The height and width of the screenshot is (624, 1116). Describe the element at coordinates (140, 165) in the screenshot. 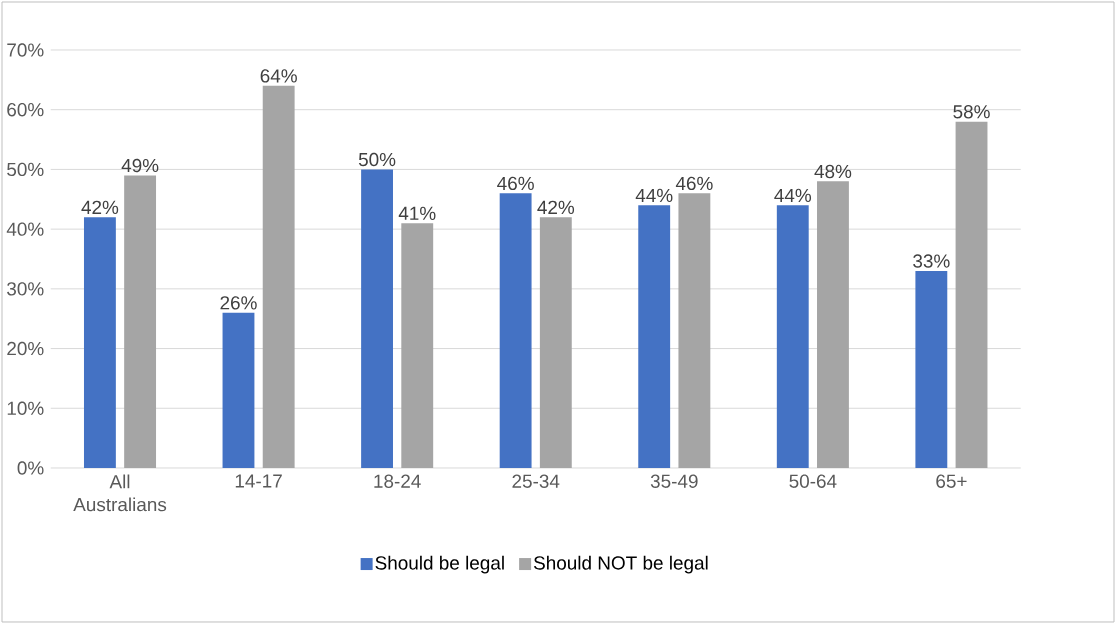

I see `data-label: 49%` at that location.